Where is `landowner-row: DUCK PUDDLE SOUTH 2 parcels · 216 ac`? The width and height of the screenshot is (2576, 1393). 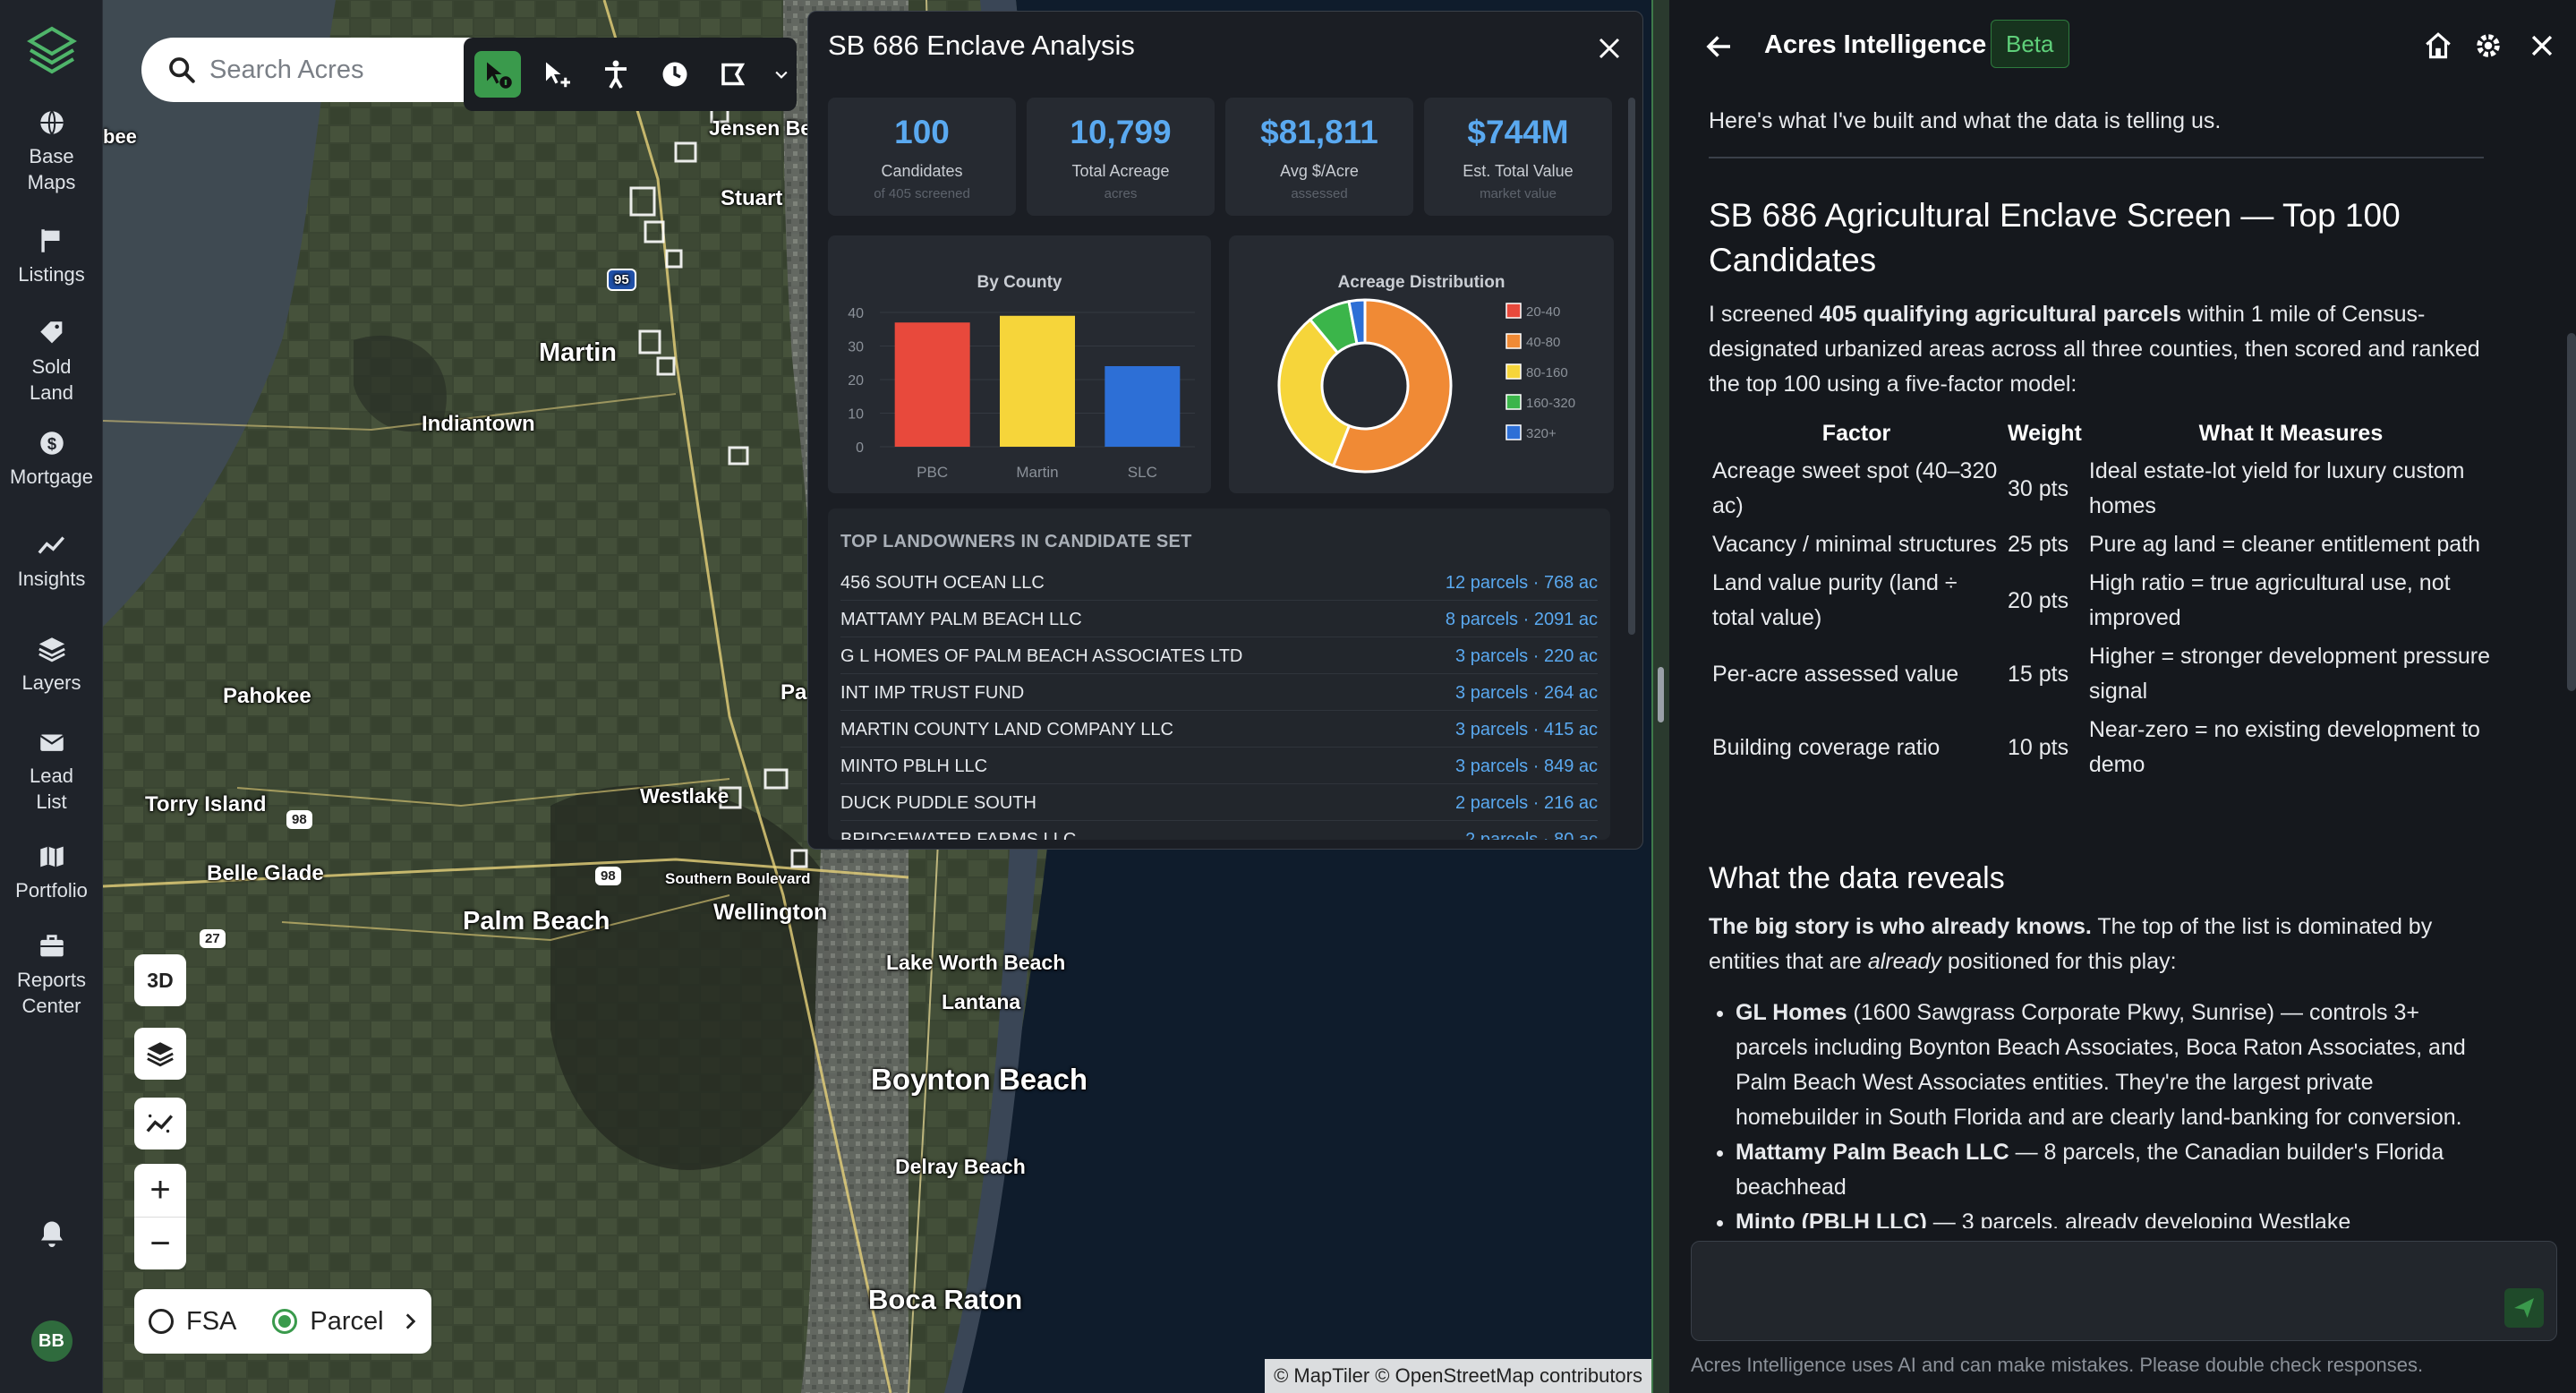 landowner-row: DUCK PUDDLE SOUTH 2 parcels · 216 ac is located at coordinates (1219, 803).